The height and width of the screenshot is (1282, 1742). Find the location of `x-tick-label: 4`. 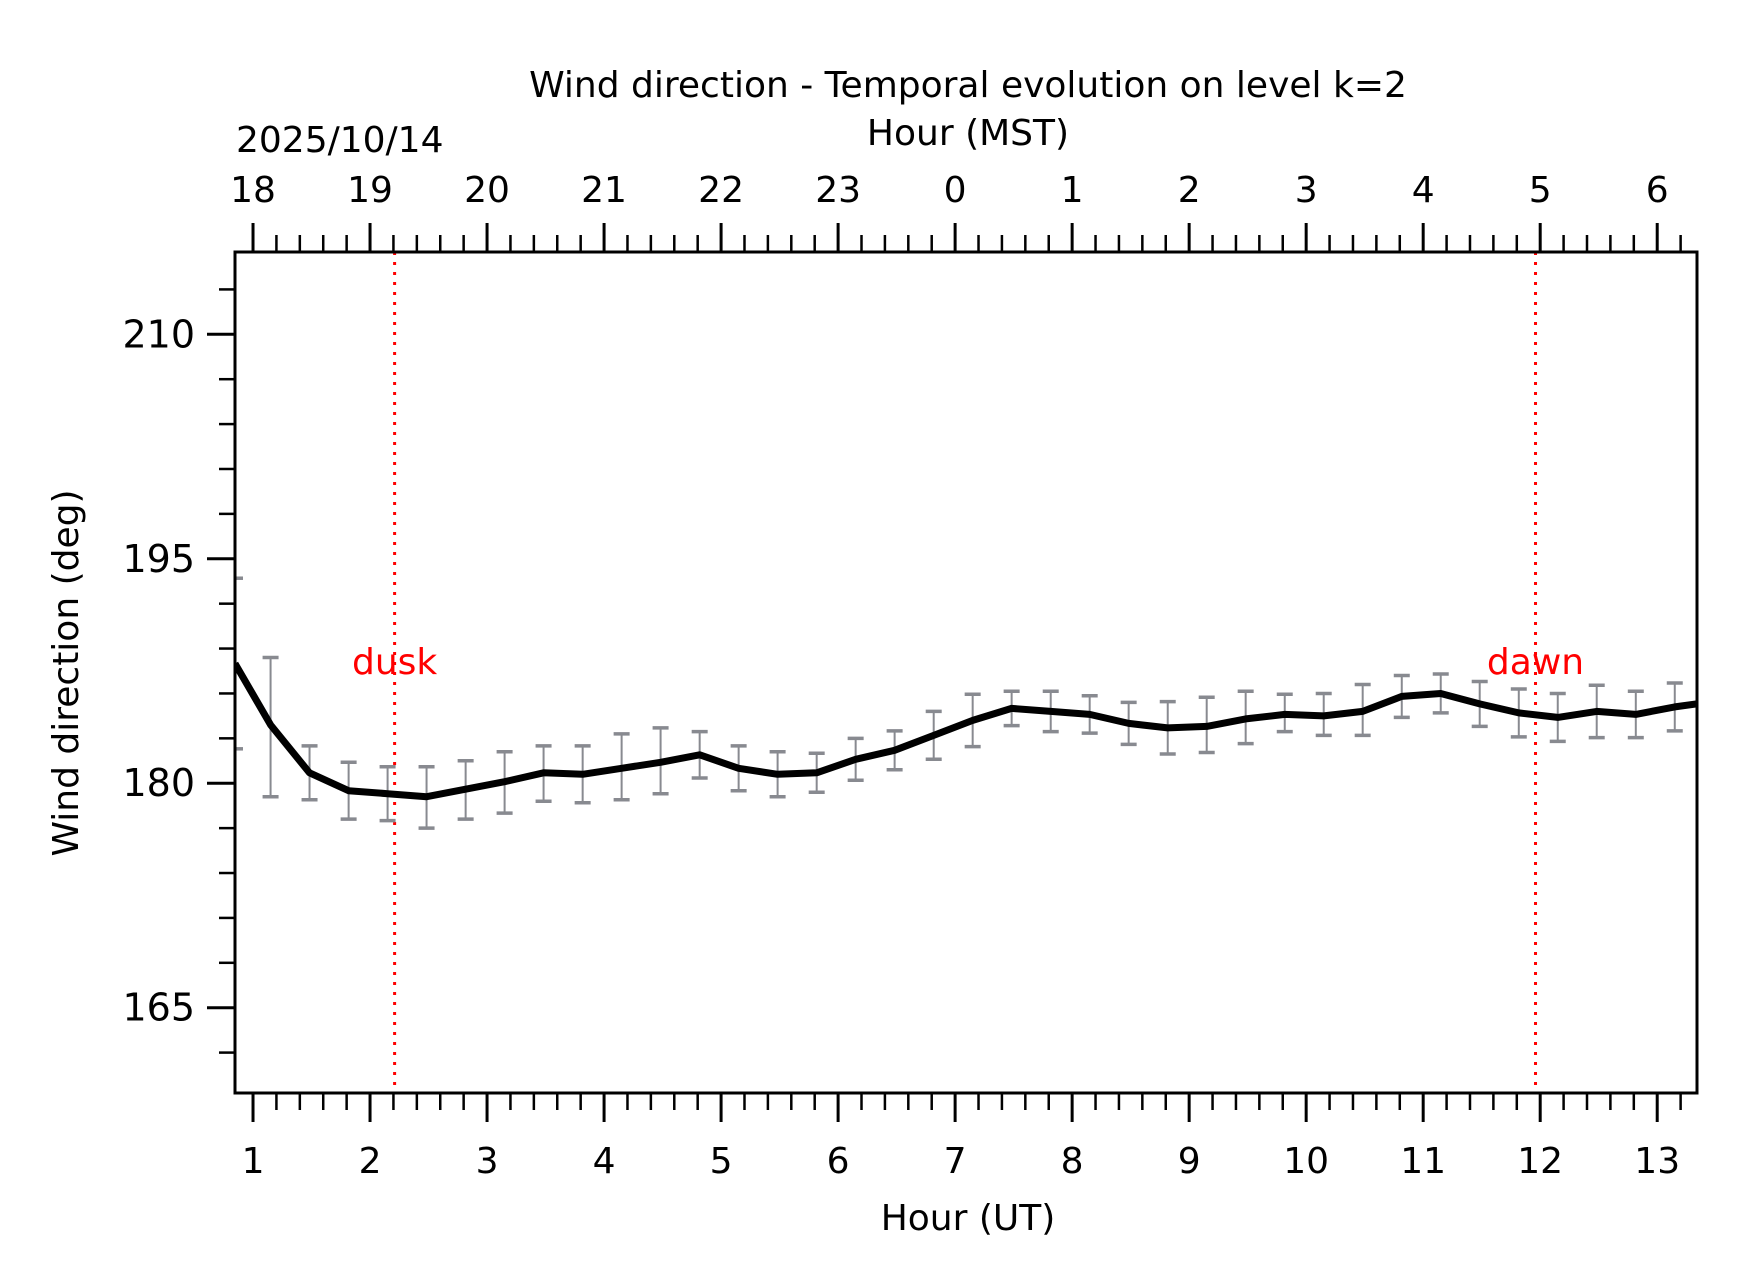

x-tick-label: 4 is located at coordinates (604, 1161).